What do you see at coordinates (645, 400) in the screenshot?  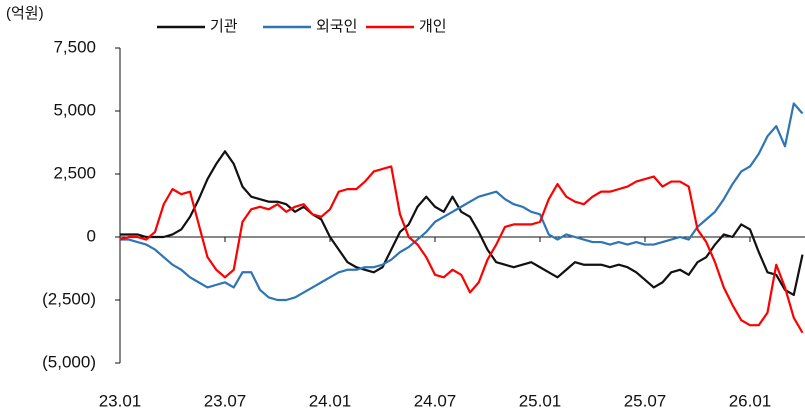 I see `x-tick-label: 25.07` at bounding box center [645, 400].